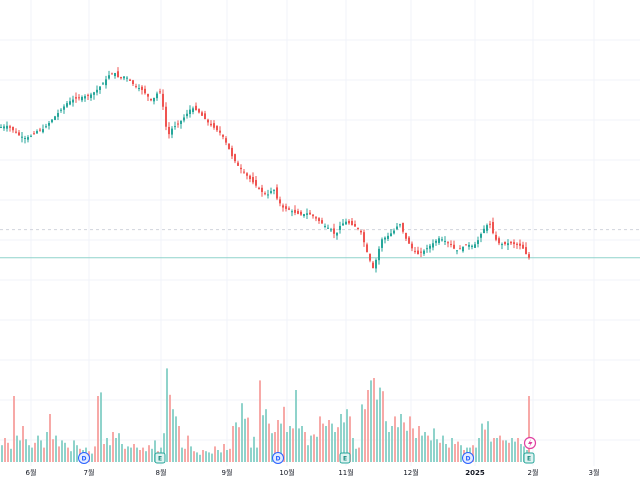 The height and width of the screenshot is (480, 640). What do you see at coordinates (31, 472) in the screenshot?
I see `x-axis-tick-label: 6월` at bounding box center [31, 472].